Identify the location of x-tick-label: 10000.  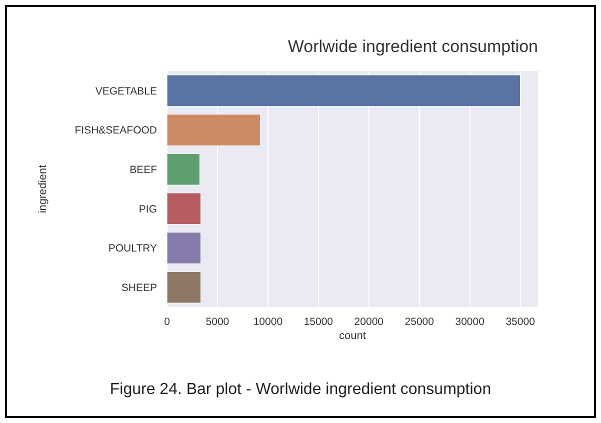
(268, 322).